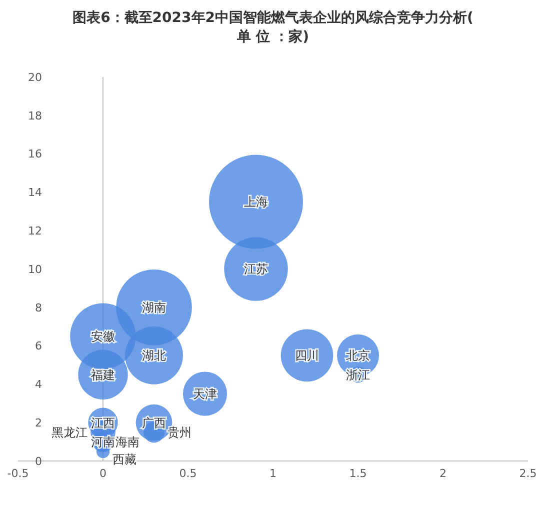 This screenshot has height=525, width=546. I want to click on series-label: 贵州, so click(180, 432).